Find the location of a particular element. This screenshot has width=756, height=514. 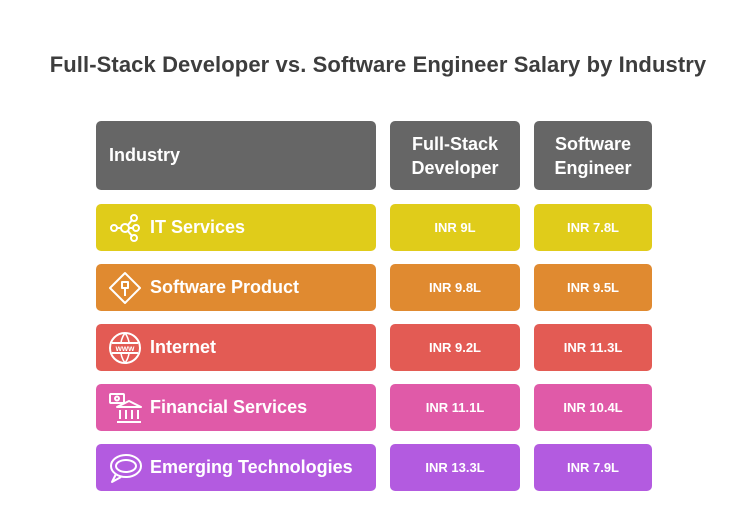

industry-cell: IT Services is located at coordinates (236, 227).